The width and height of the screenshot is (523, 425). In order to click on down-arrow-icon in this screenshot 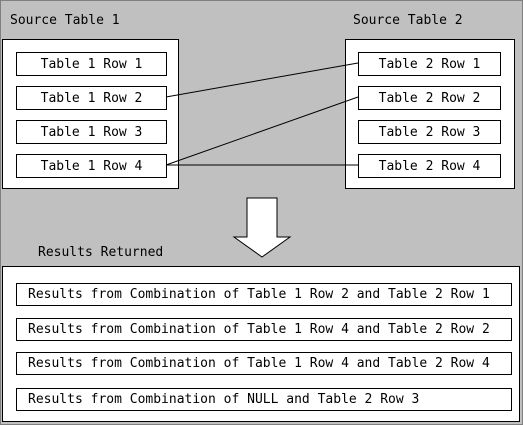, I will do `click(262, 227)`.